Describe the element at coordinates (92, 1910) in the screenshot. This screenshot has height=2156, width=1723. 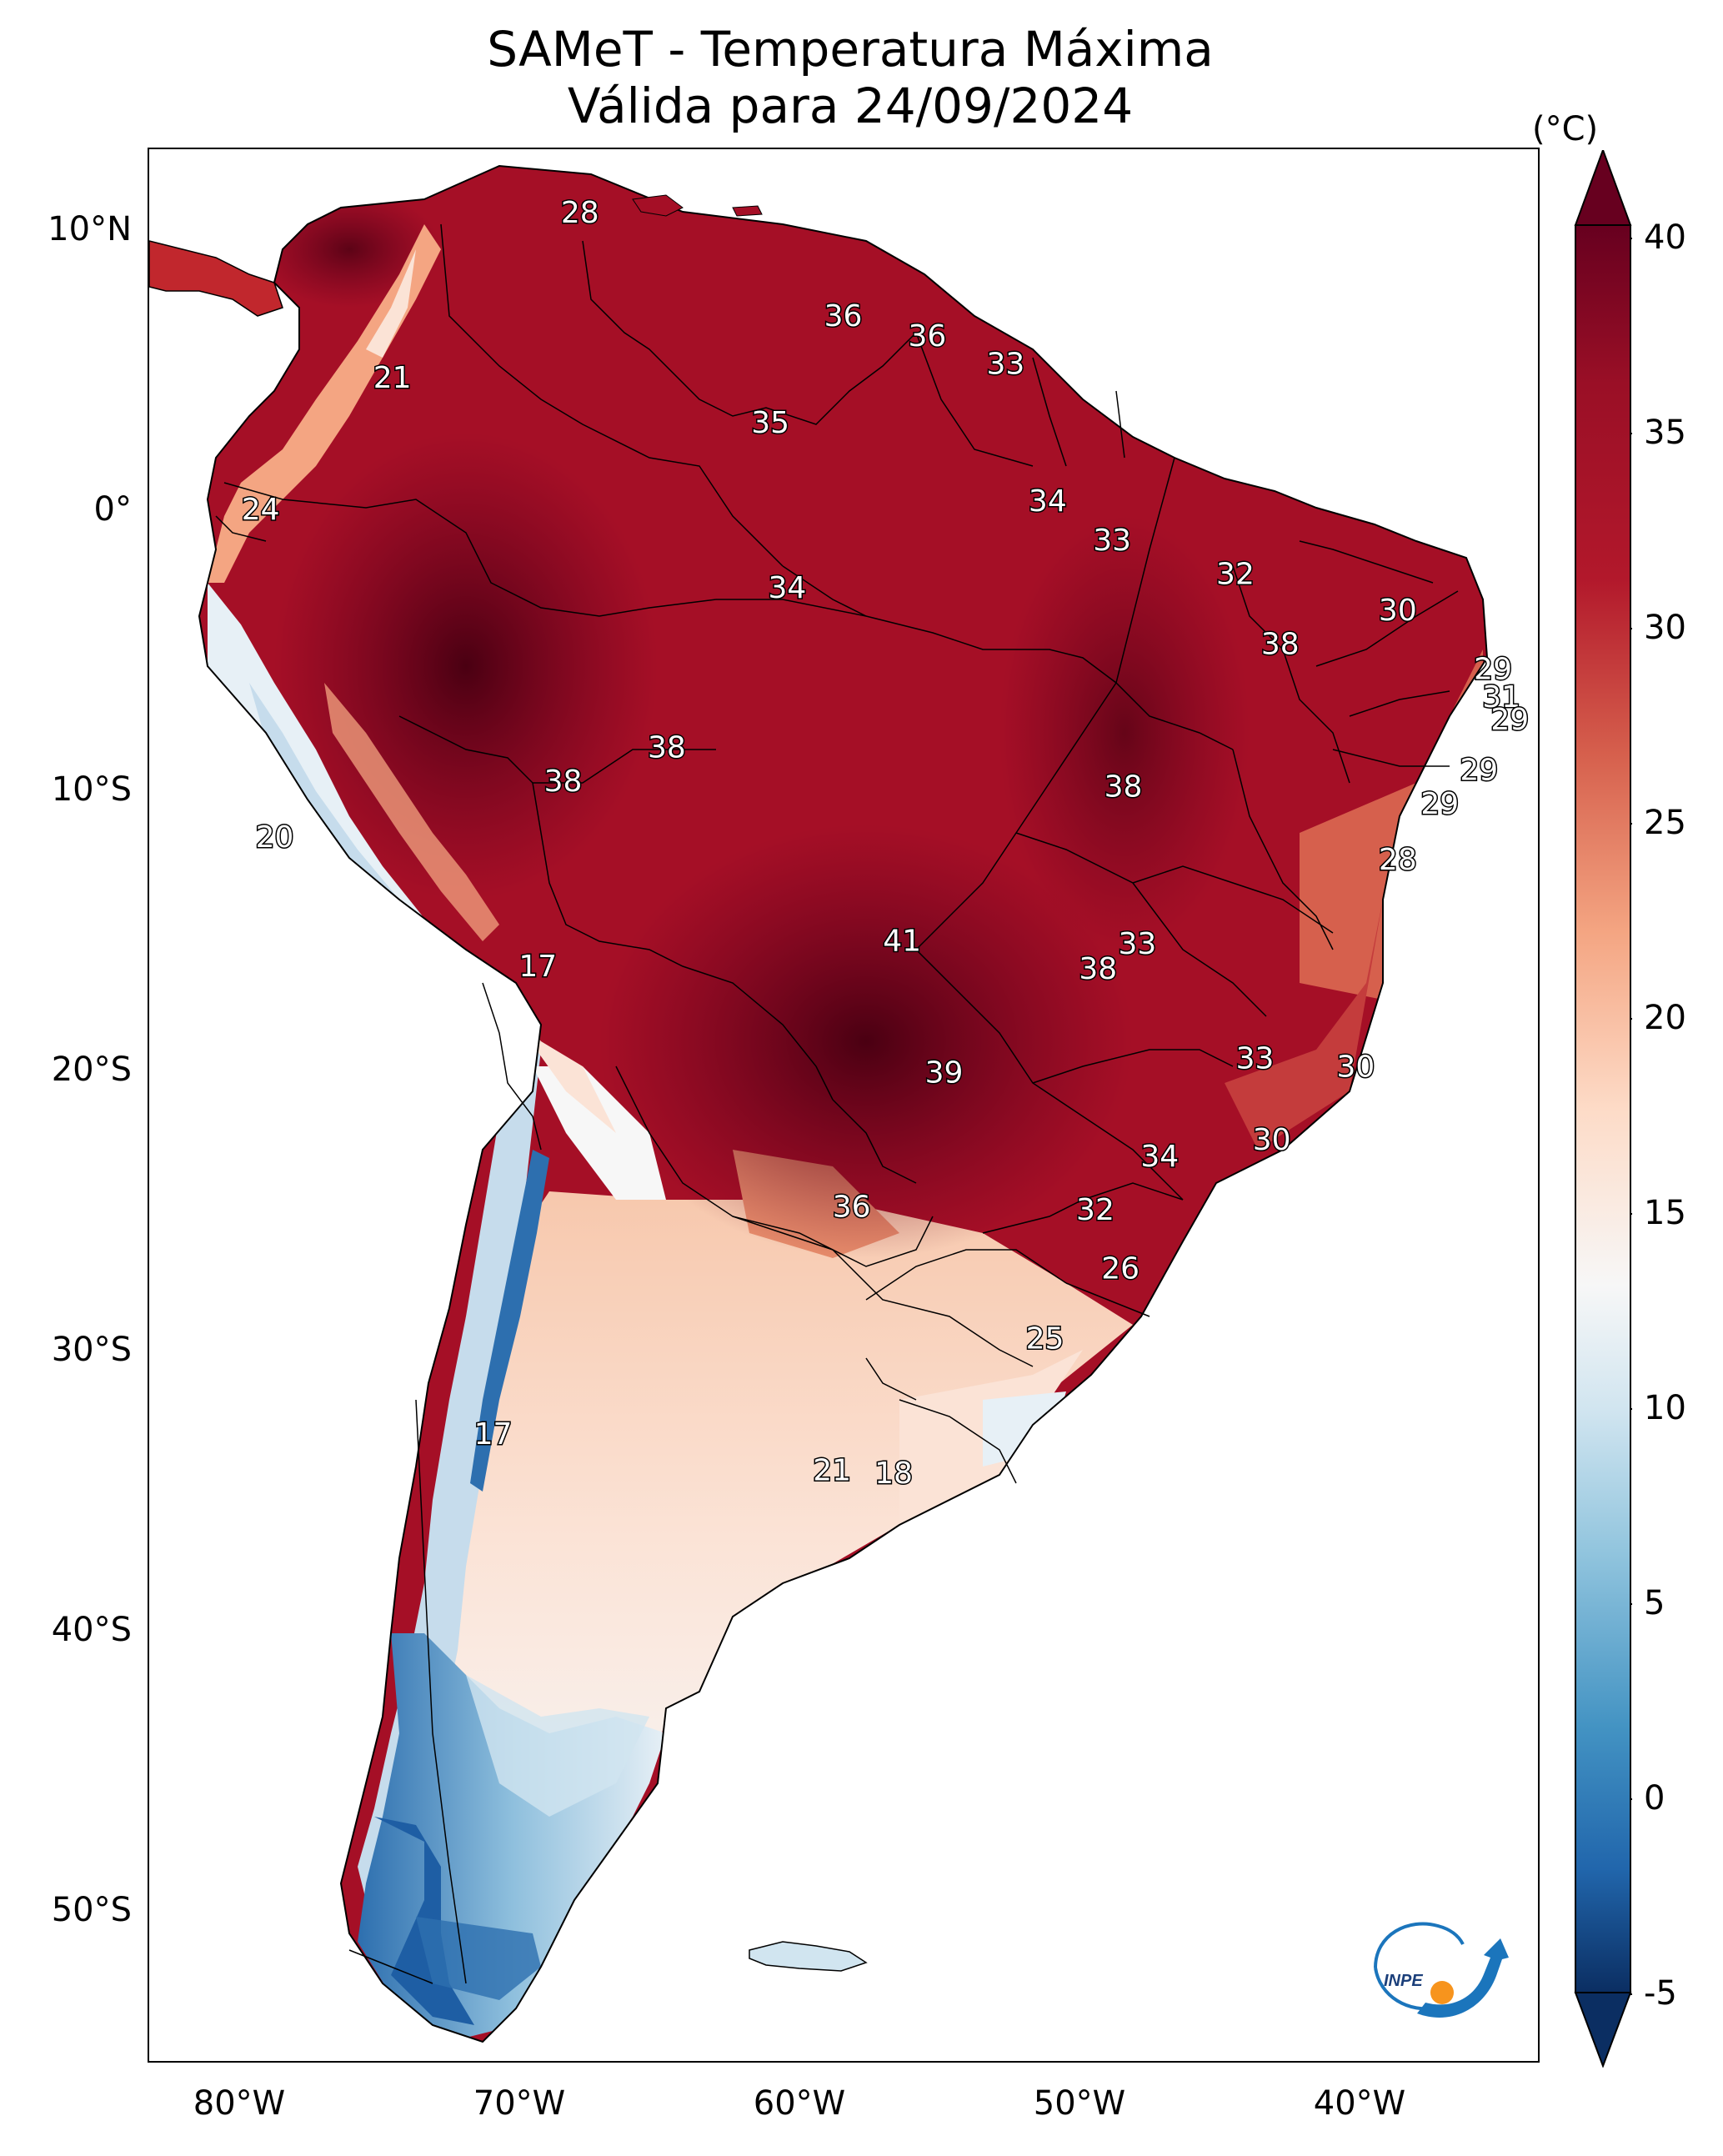
I see `lat-label-50s: 50°S` at that location.